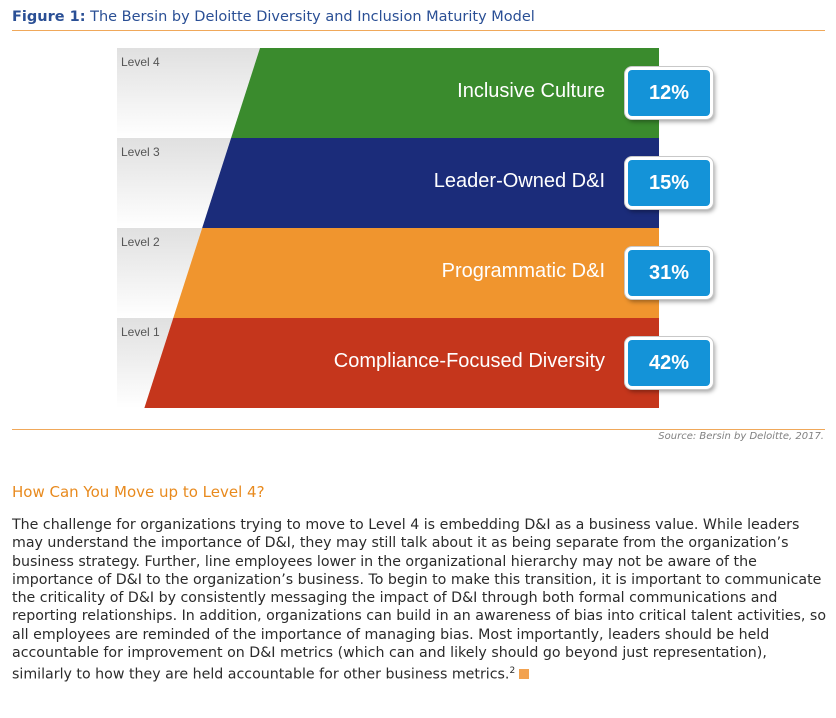 Image resolution: width=836 pixels, height=718 pixels. What do you see at coordinates (469, 361) in the screenshot?
I see `band-name: Compliance-Focused Diversity` at bounding box center [469, 361].